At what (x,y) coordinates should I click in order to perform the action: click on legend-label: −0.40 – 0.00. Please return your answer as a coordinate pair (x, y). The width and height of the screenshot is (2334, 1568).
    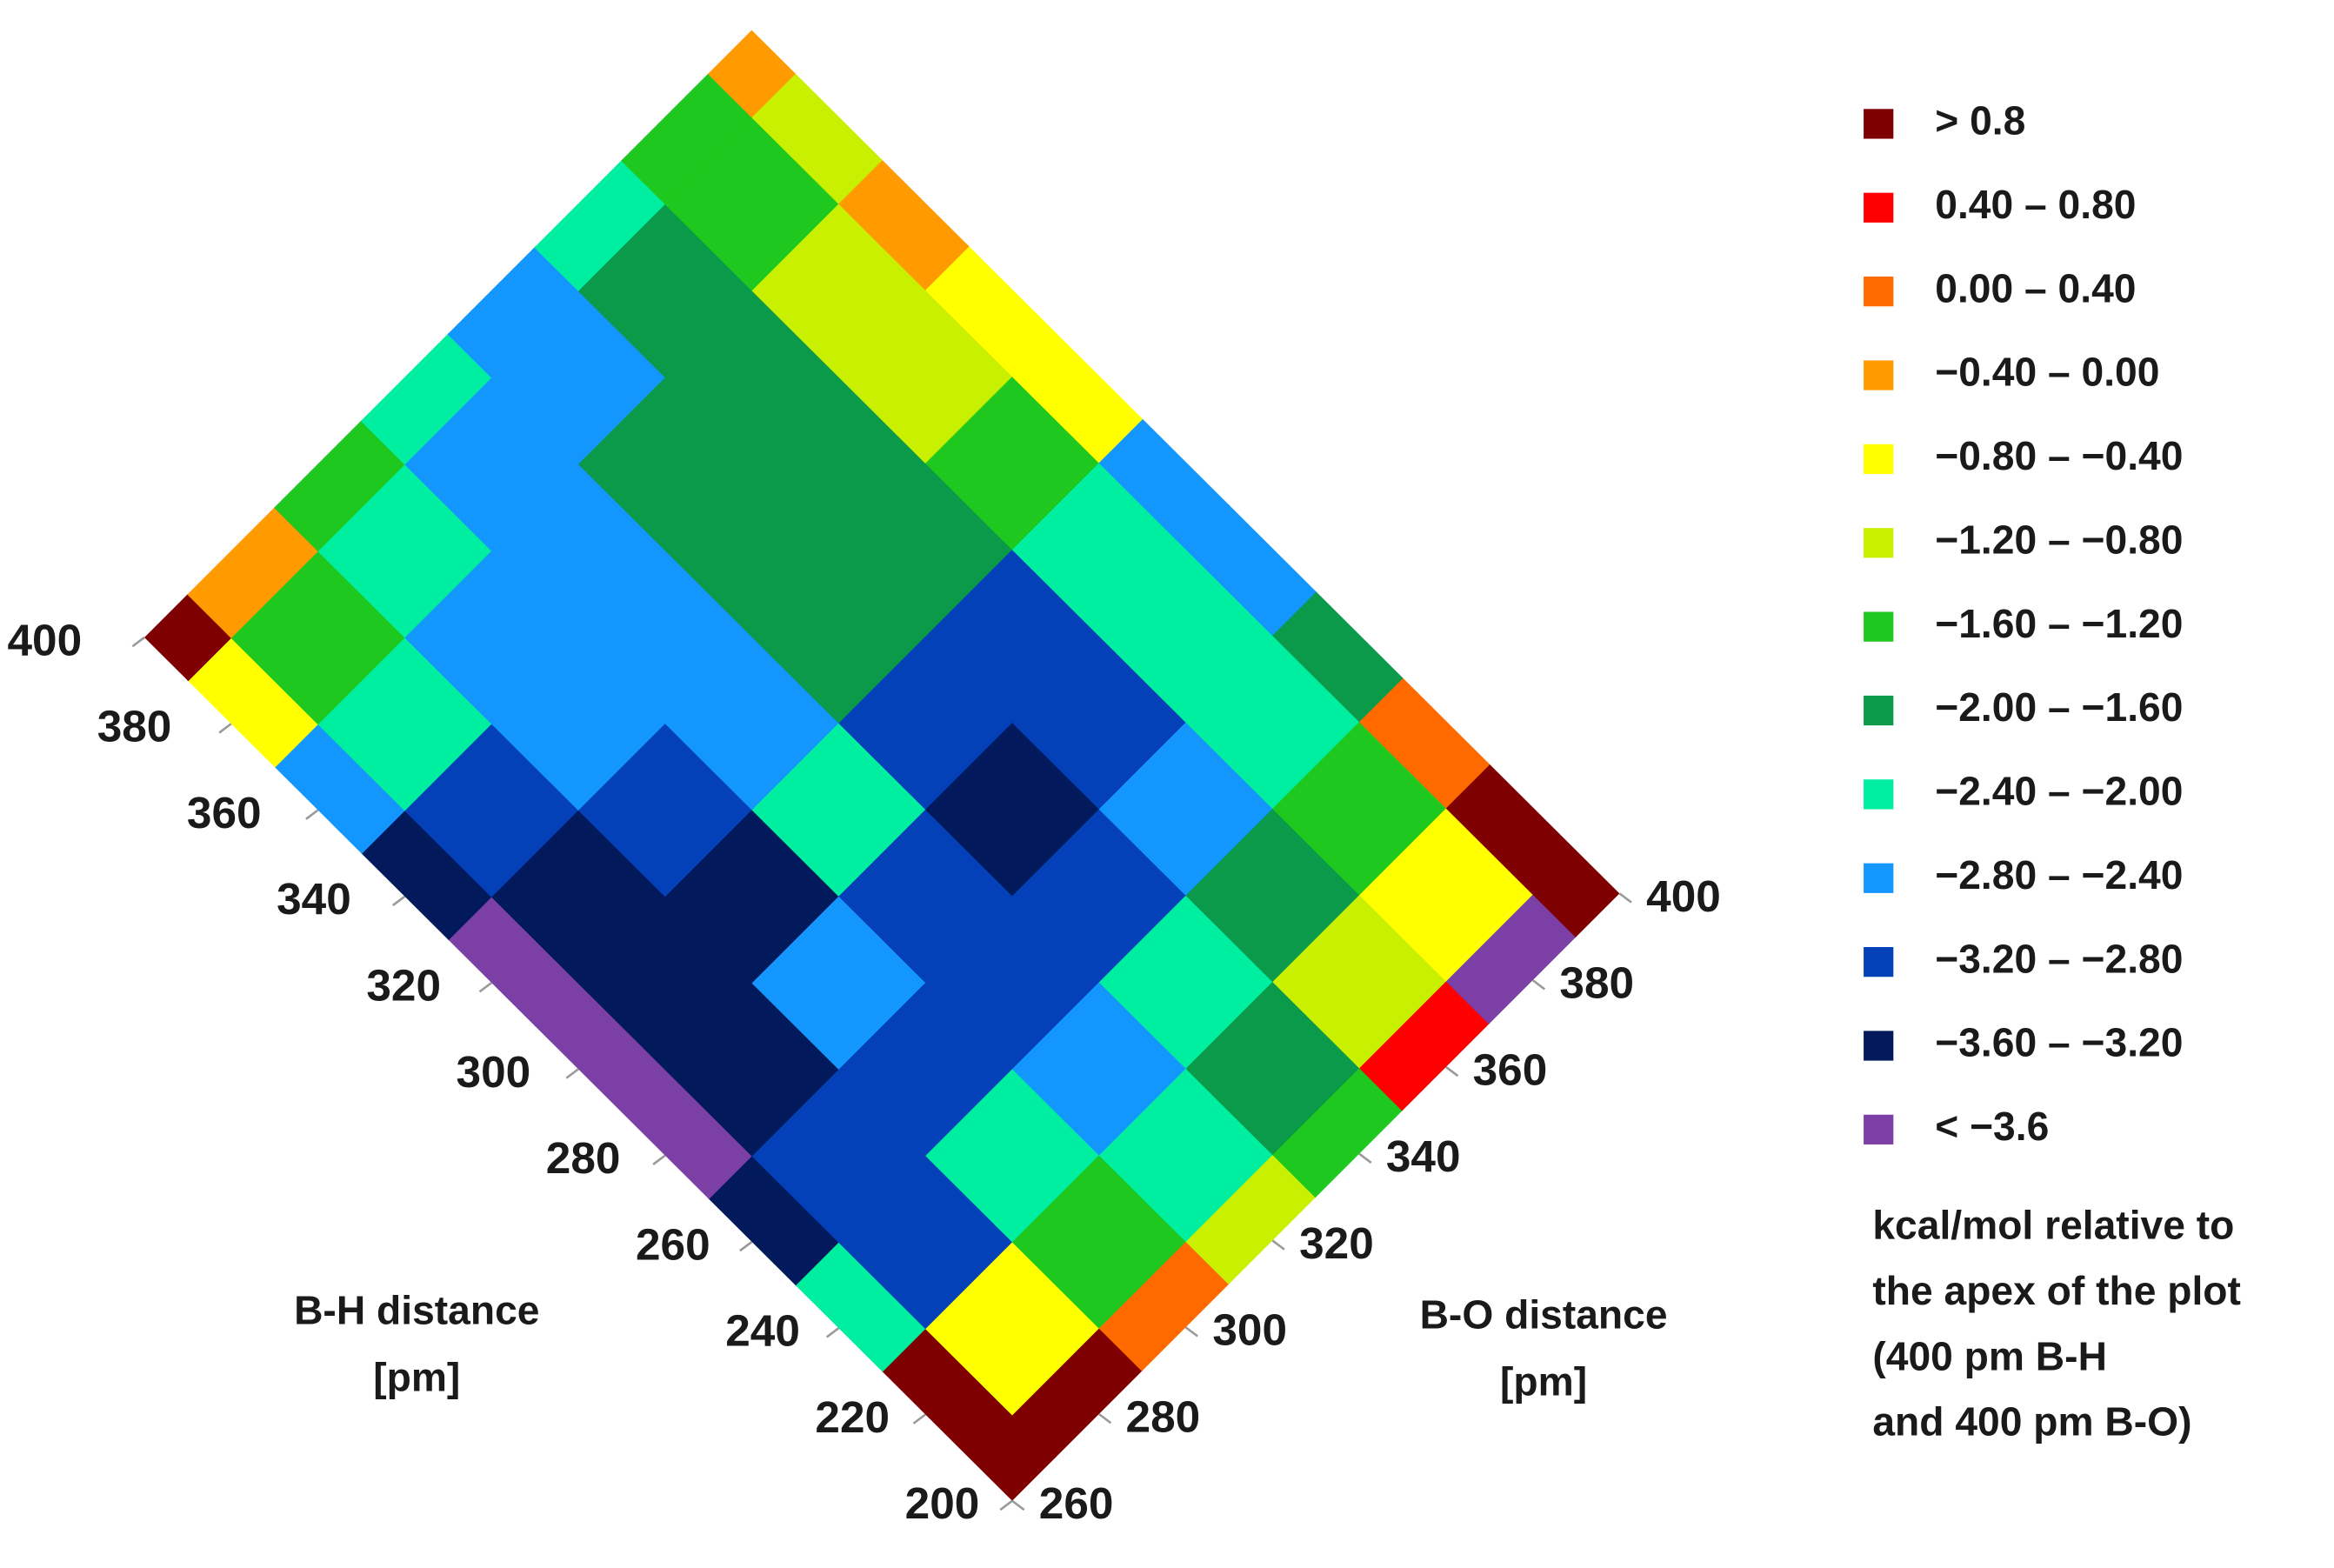
    Looking at the image, I should click on (2047, 372).